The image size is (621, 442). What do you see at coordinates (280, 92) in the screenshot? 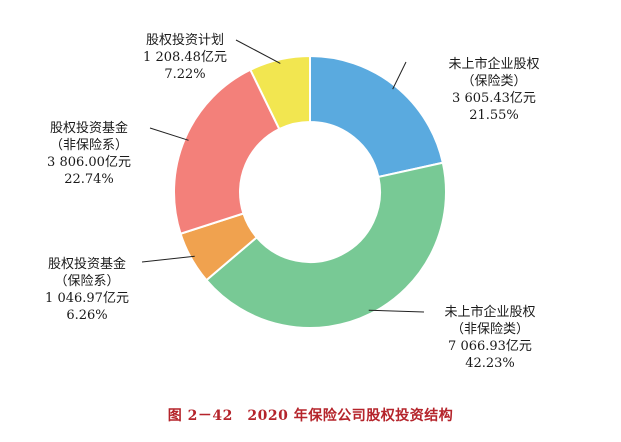
I see `slice-investment-plan` at bounding box center [280, 92].